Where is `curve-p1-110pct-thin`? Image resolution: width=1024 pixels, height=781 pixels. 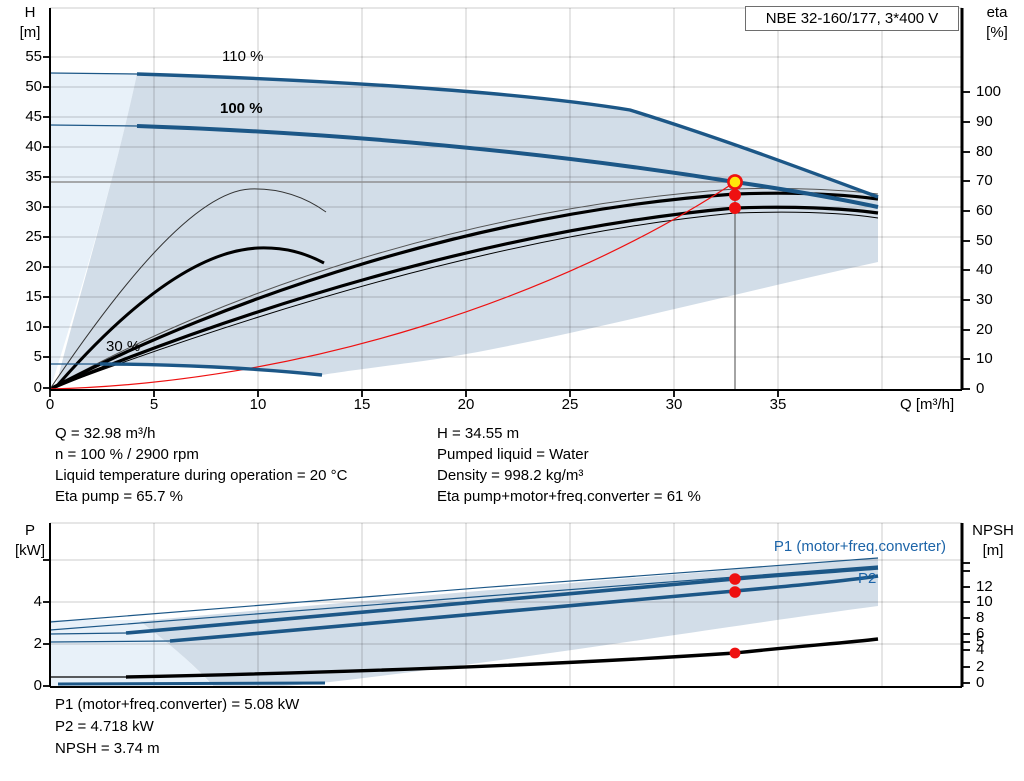 curve-p1-110pct-thin is located at coordinates (464, 590).